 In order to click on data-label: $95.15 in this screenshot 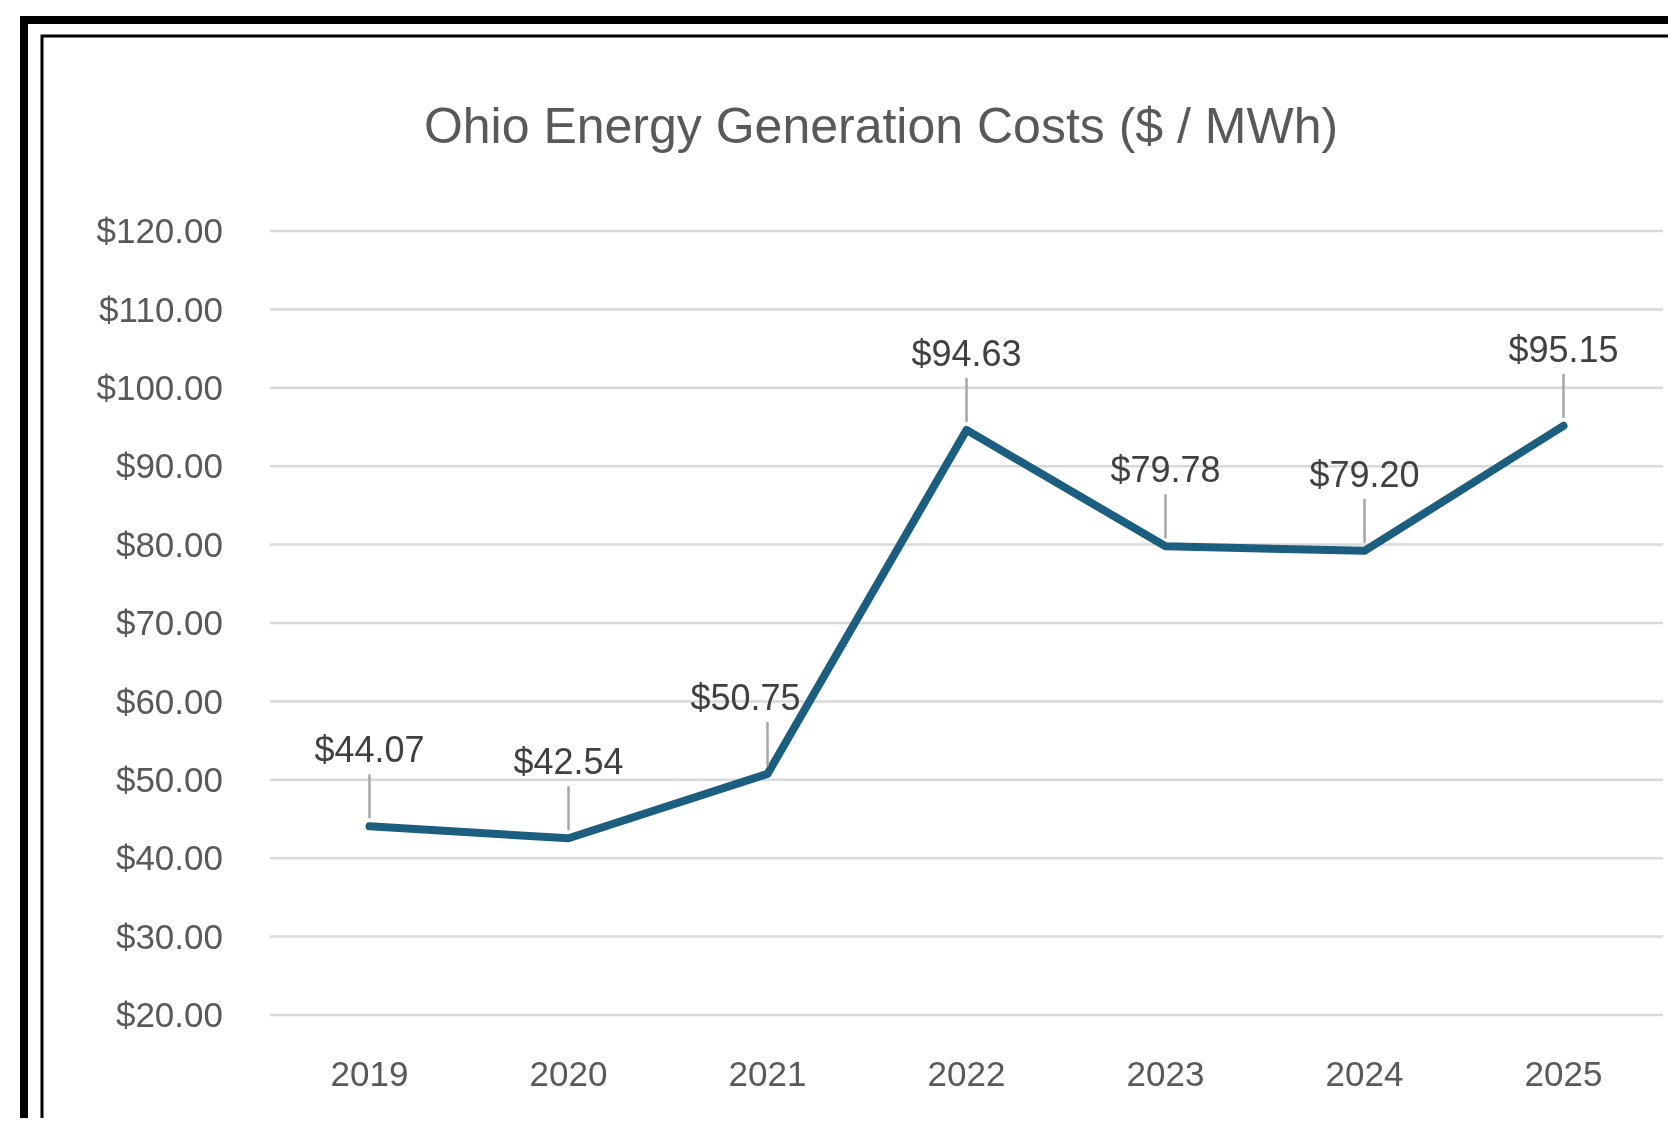, I will do `click(1563, 349)`.